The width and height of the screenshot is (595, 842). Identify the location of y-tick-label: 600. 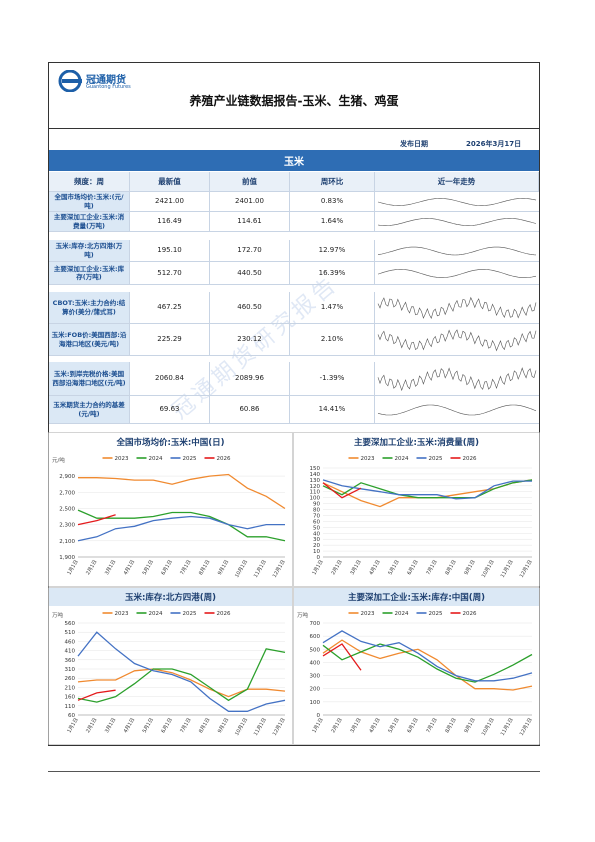
(315, 637).